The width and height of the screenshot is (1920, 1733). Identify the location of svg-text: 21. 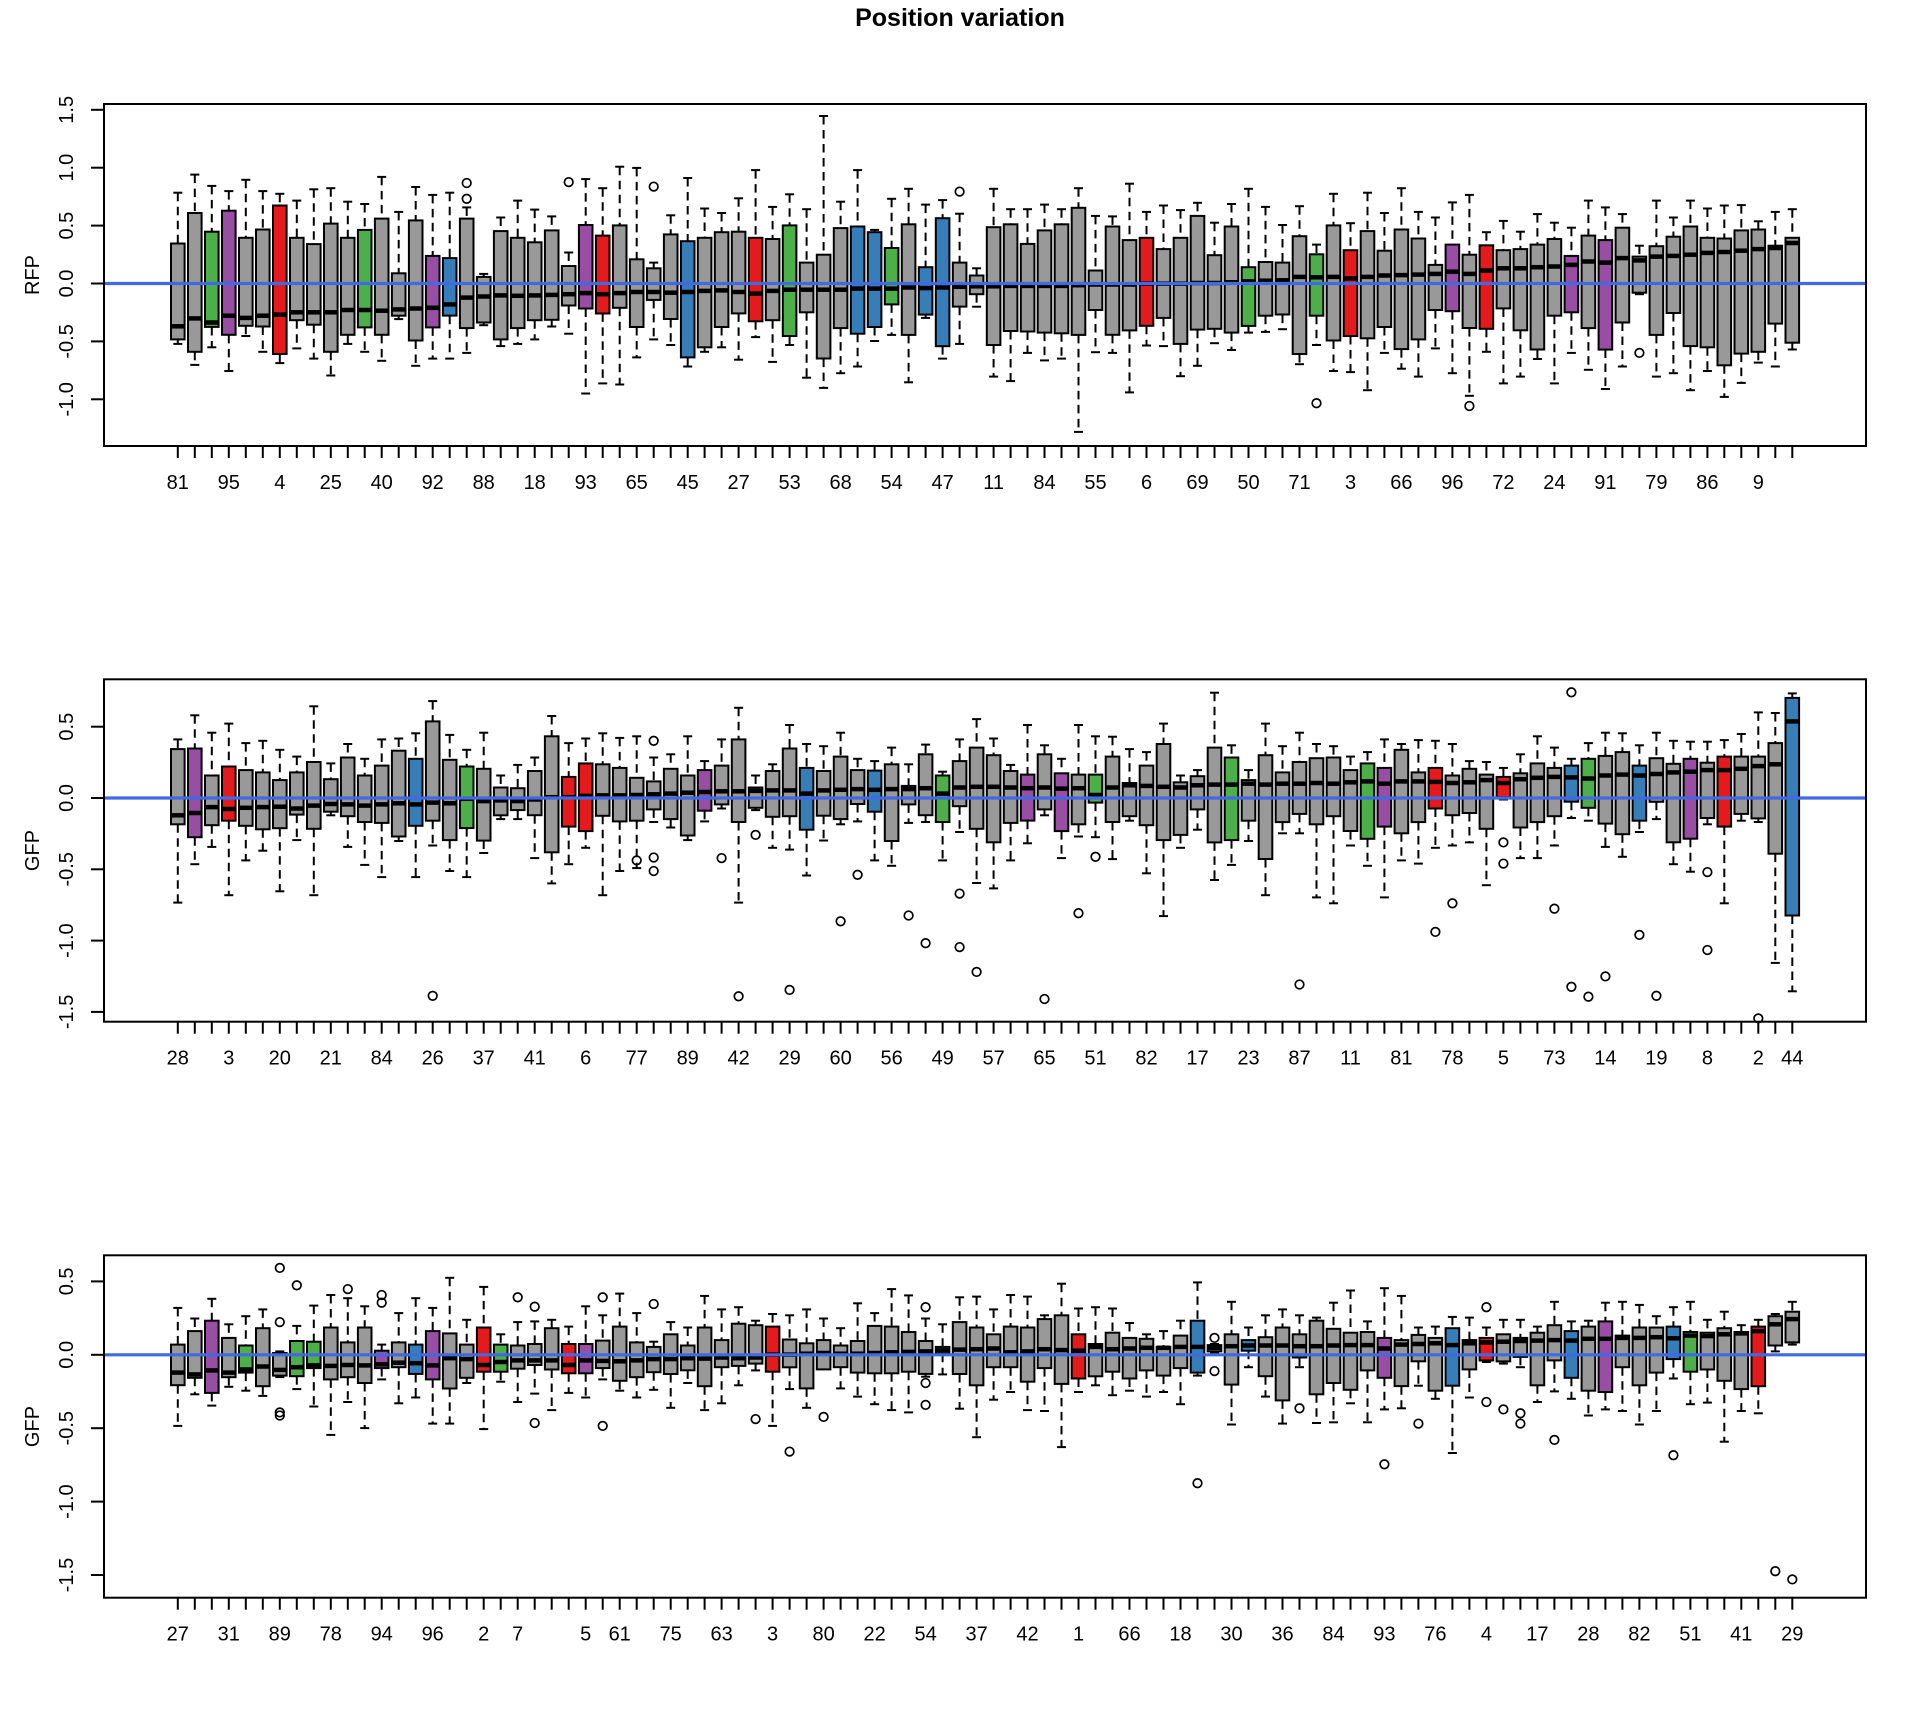
(331, 1059).